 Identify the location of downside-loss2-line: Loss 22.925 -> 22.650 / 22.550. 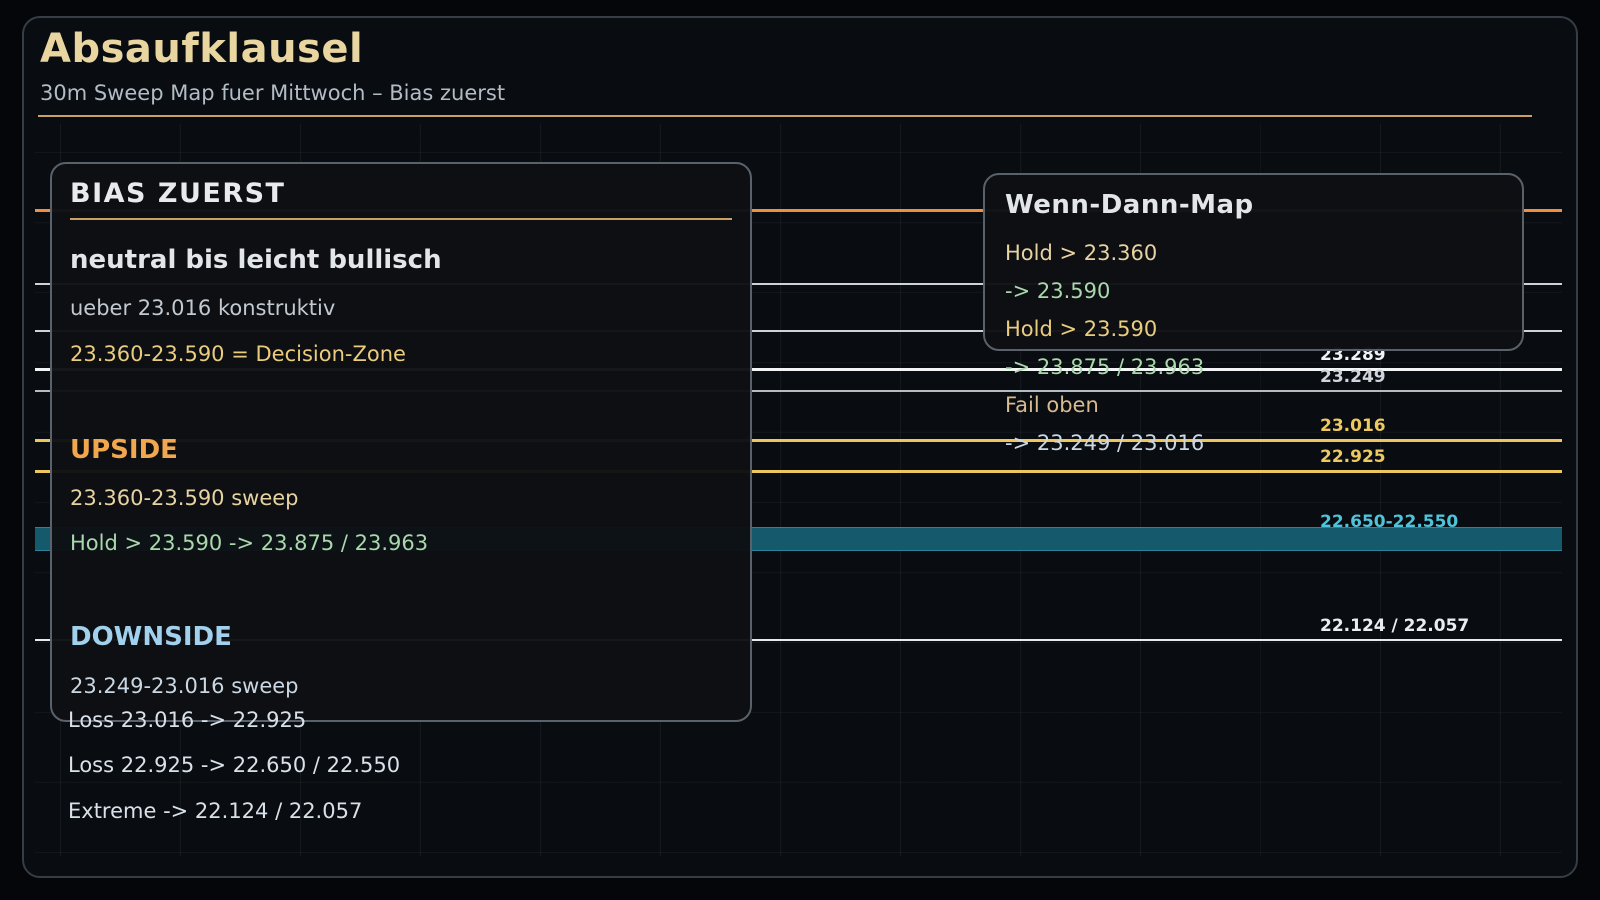
(234, 765).